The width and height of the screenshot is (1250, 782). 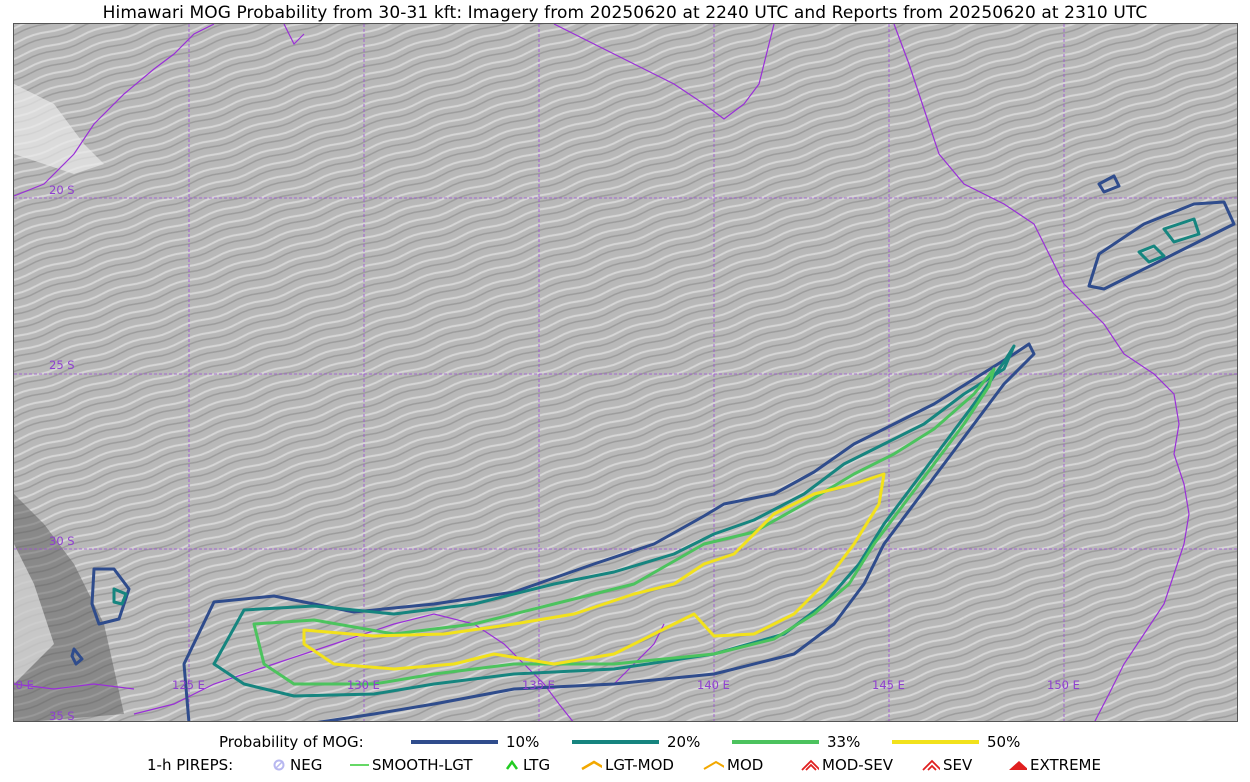 What do you see at coordinates (291, 742) in the screenshot?
I see `legend-heading: Probability of MOG:` at bounding box center [291, 742].